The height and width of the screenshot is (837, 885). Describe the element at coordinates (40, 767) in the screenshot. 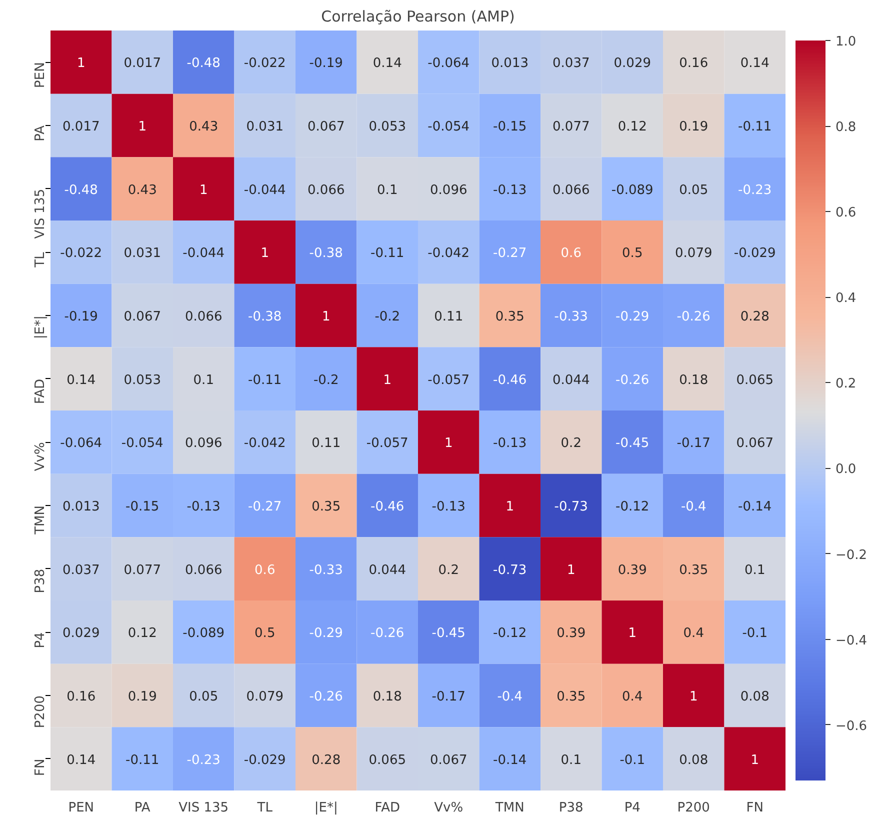

I see `y-tick-label: FN` at that location.